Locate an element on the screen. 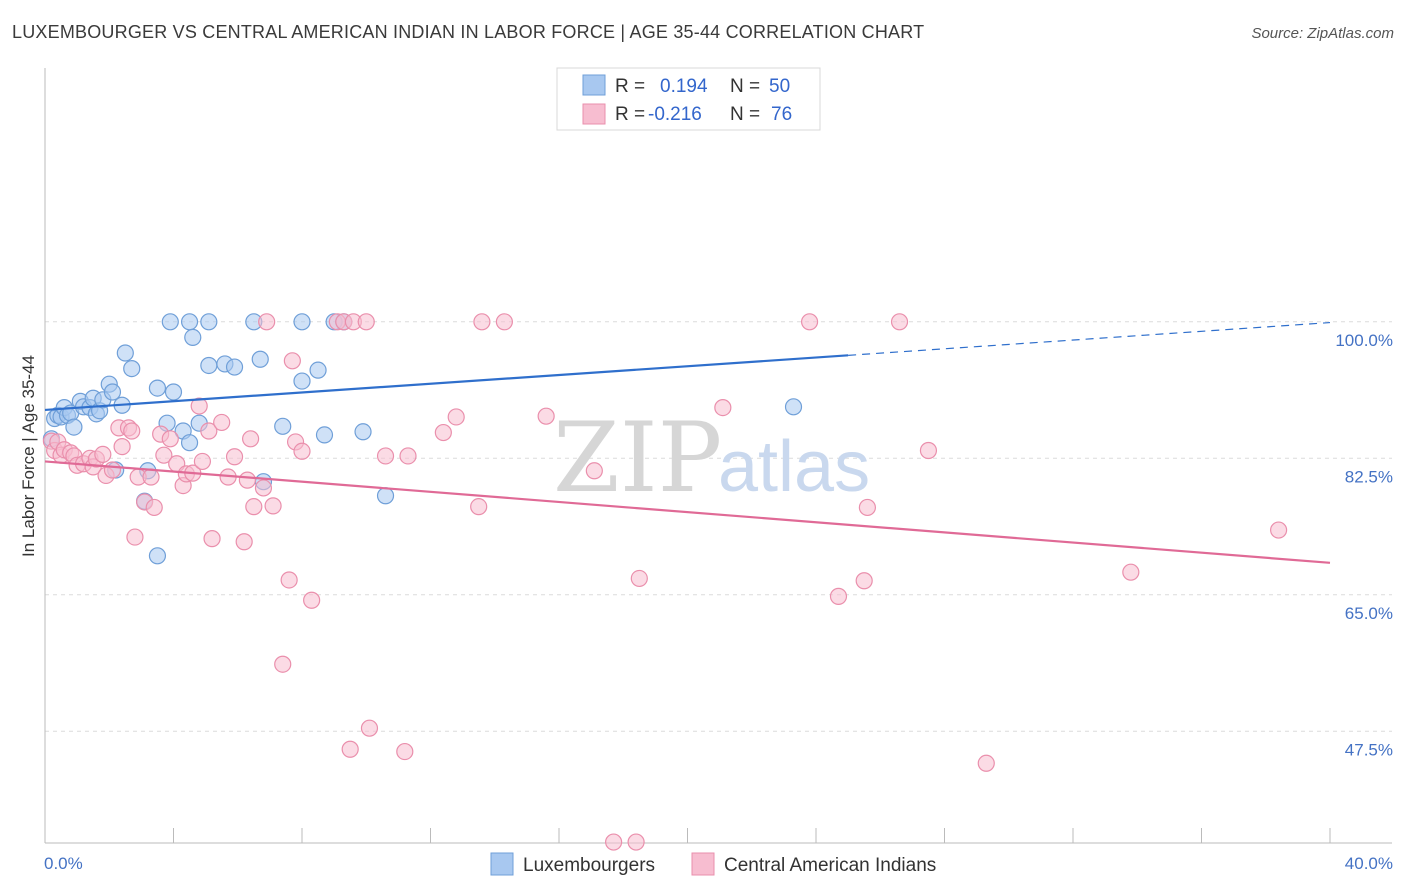 The image size is (1406, 892). watermark-atlas: atlas is located at coordinates (794, 467).